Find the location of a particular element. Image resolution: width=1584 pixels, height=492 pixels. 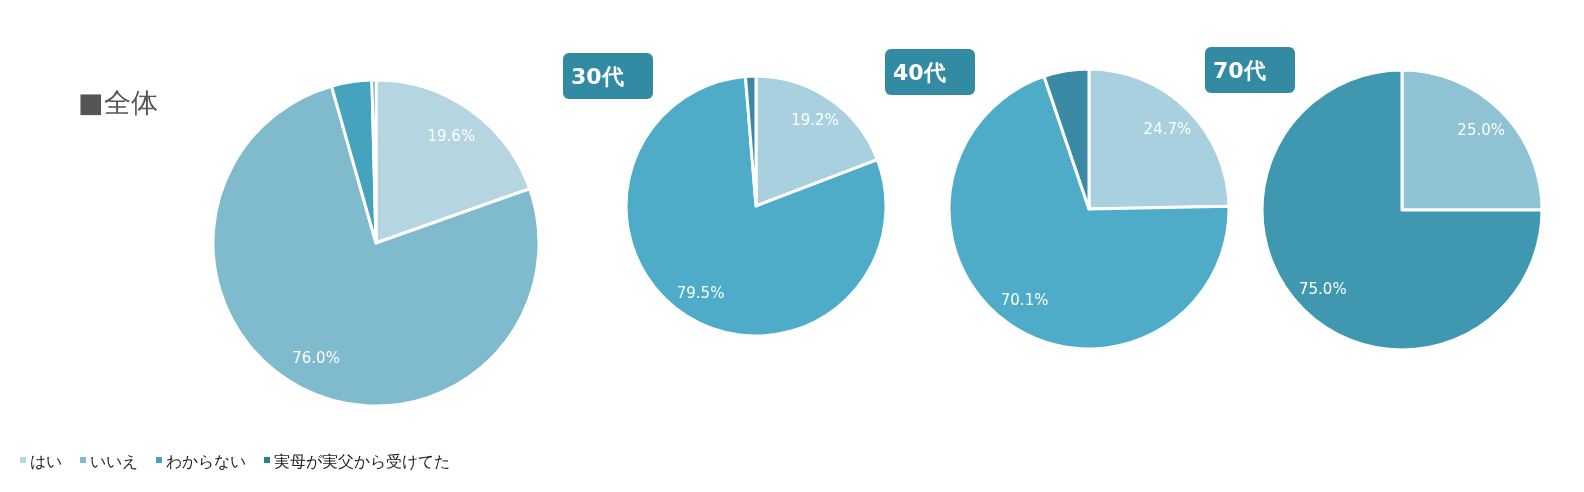

legend-label: はい is located at coordinates (46, 461).